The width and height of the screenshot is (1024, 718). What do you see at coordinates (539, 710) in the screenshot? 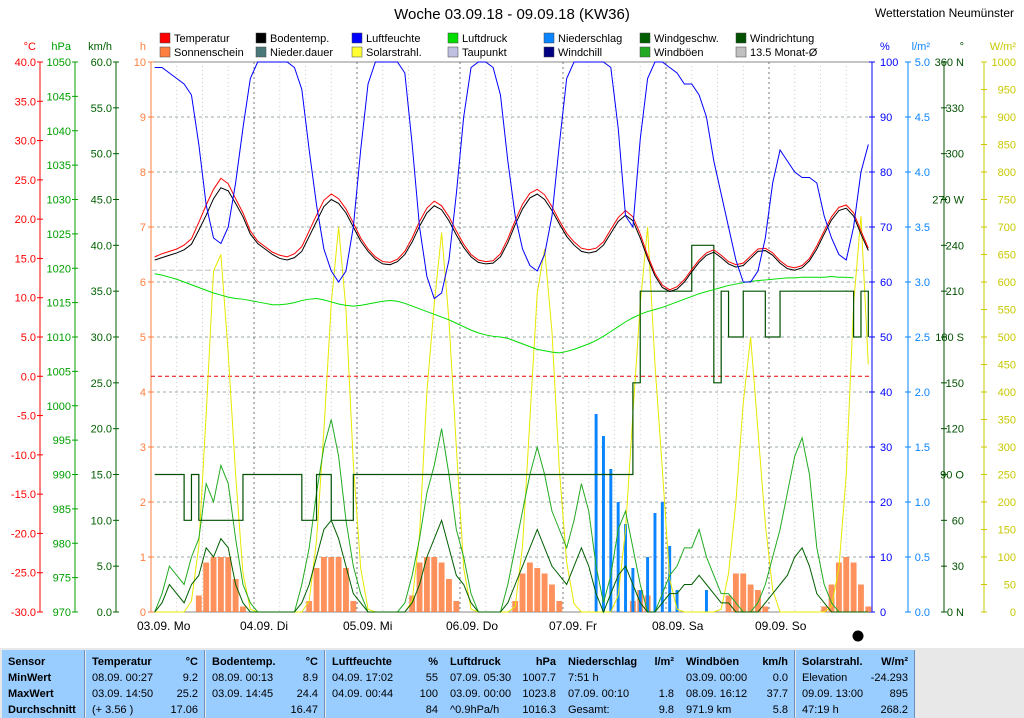
I see `stats-cell-value: 1016.3` at bounding box center [539, 710].